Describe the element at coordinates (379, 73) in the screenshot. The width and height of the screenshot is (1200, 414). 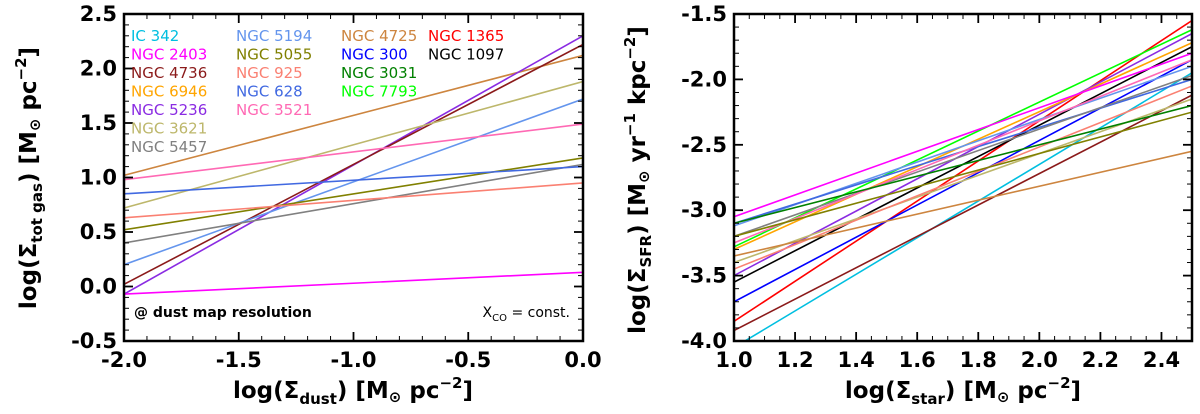
I see `legend-entry-ngc-3031: NGC 3031` at that location.